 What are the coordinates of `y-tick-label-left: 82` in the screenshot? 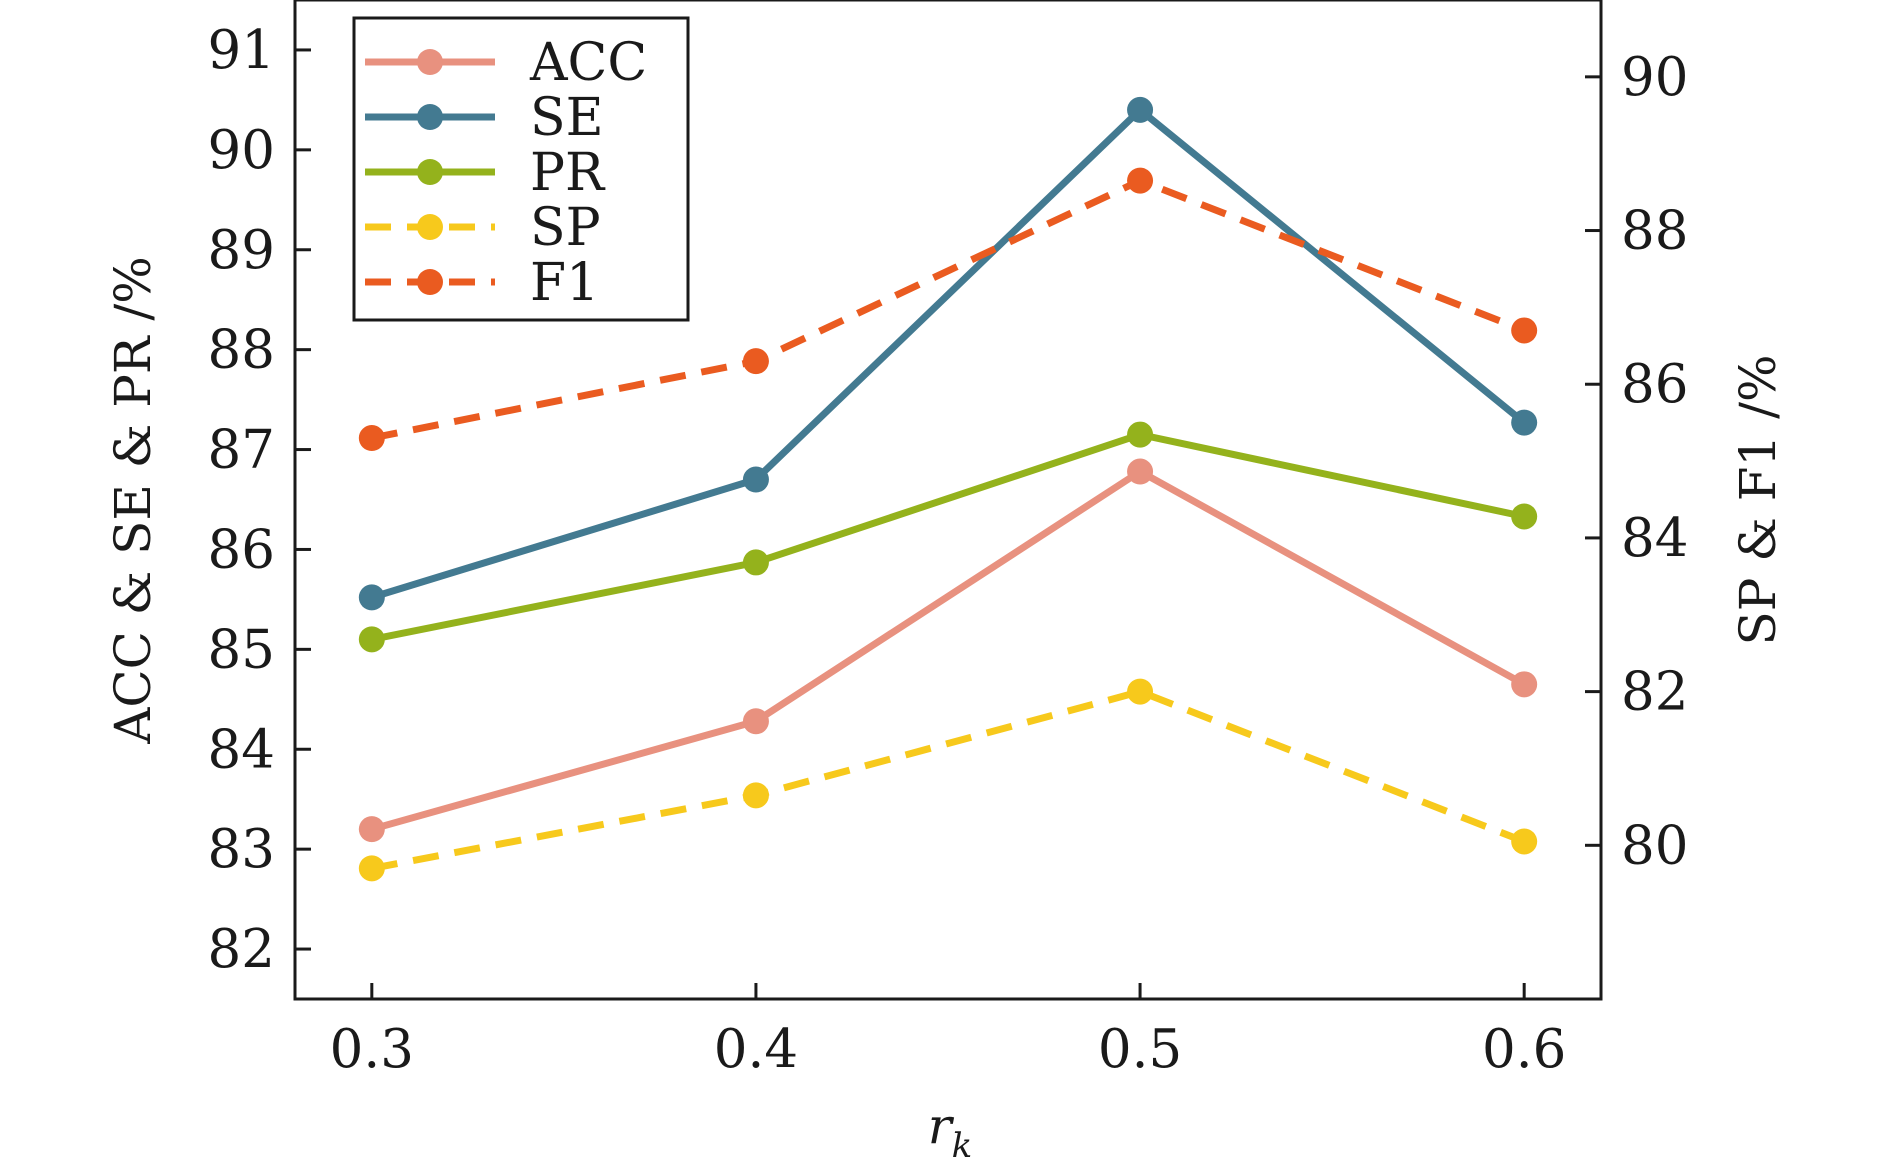 It's located at (241, 949).